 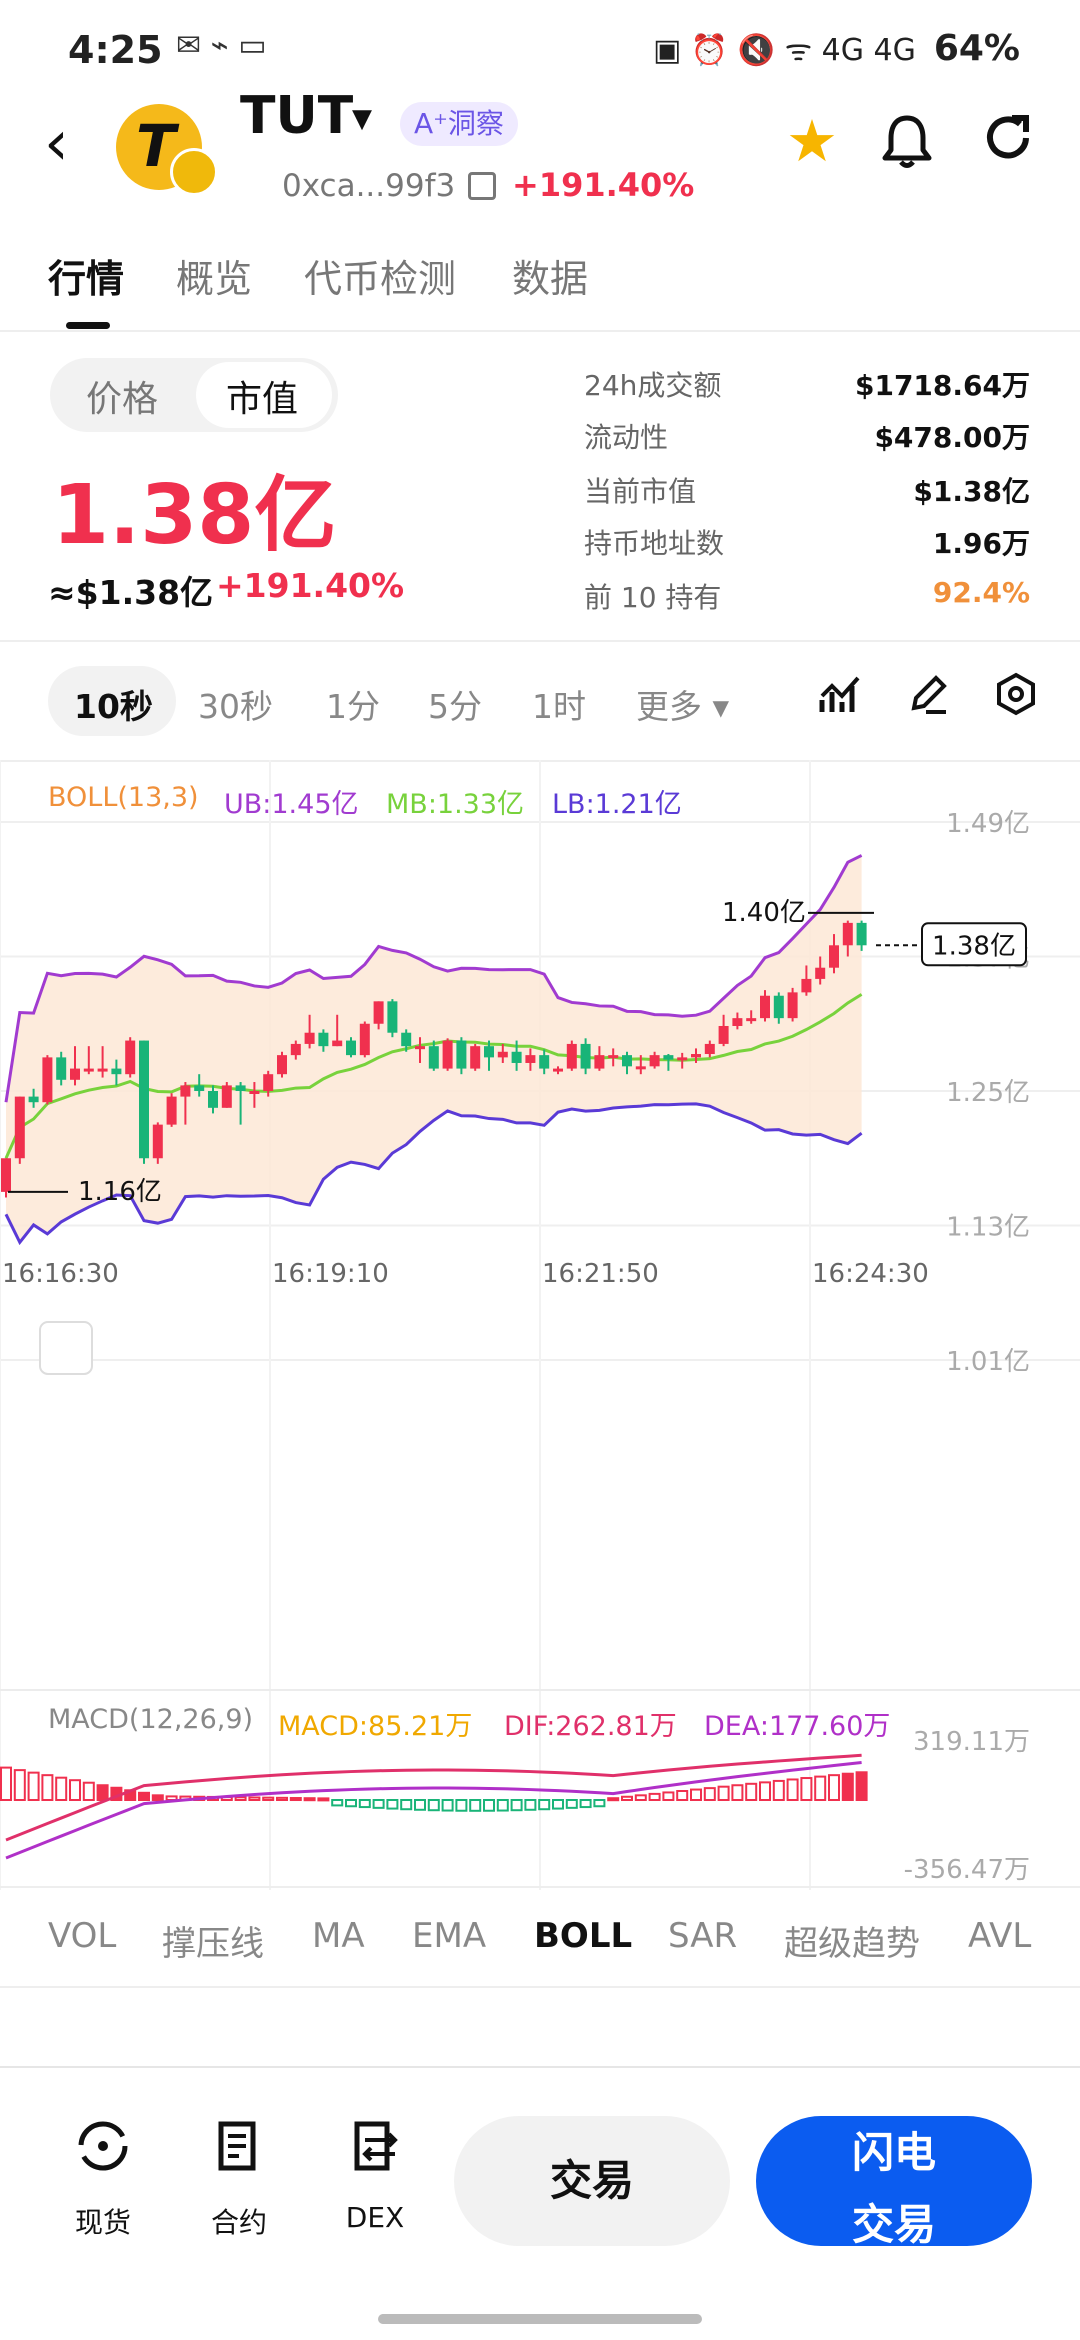 What do you see at coordinates (88, 325) in the screenshot?
I see `tab-underline` at bounding box center [88, 325].